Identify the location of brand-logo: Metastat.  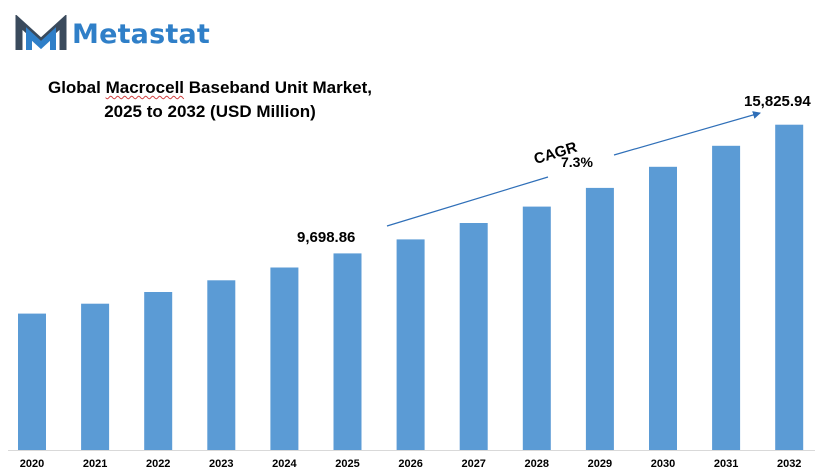
(112, 34).